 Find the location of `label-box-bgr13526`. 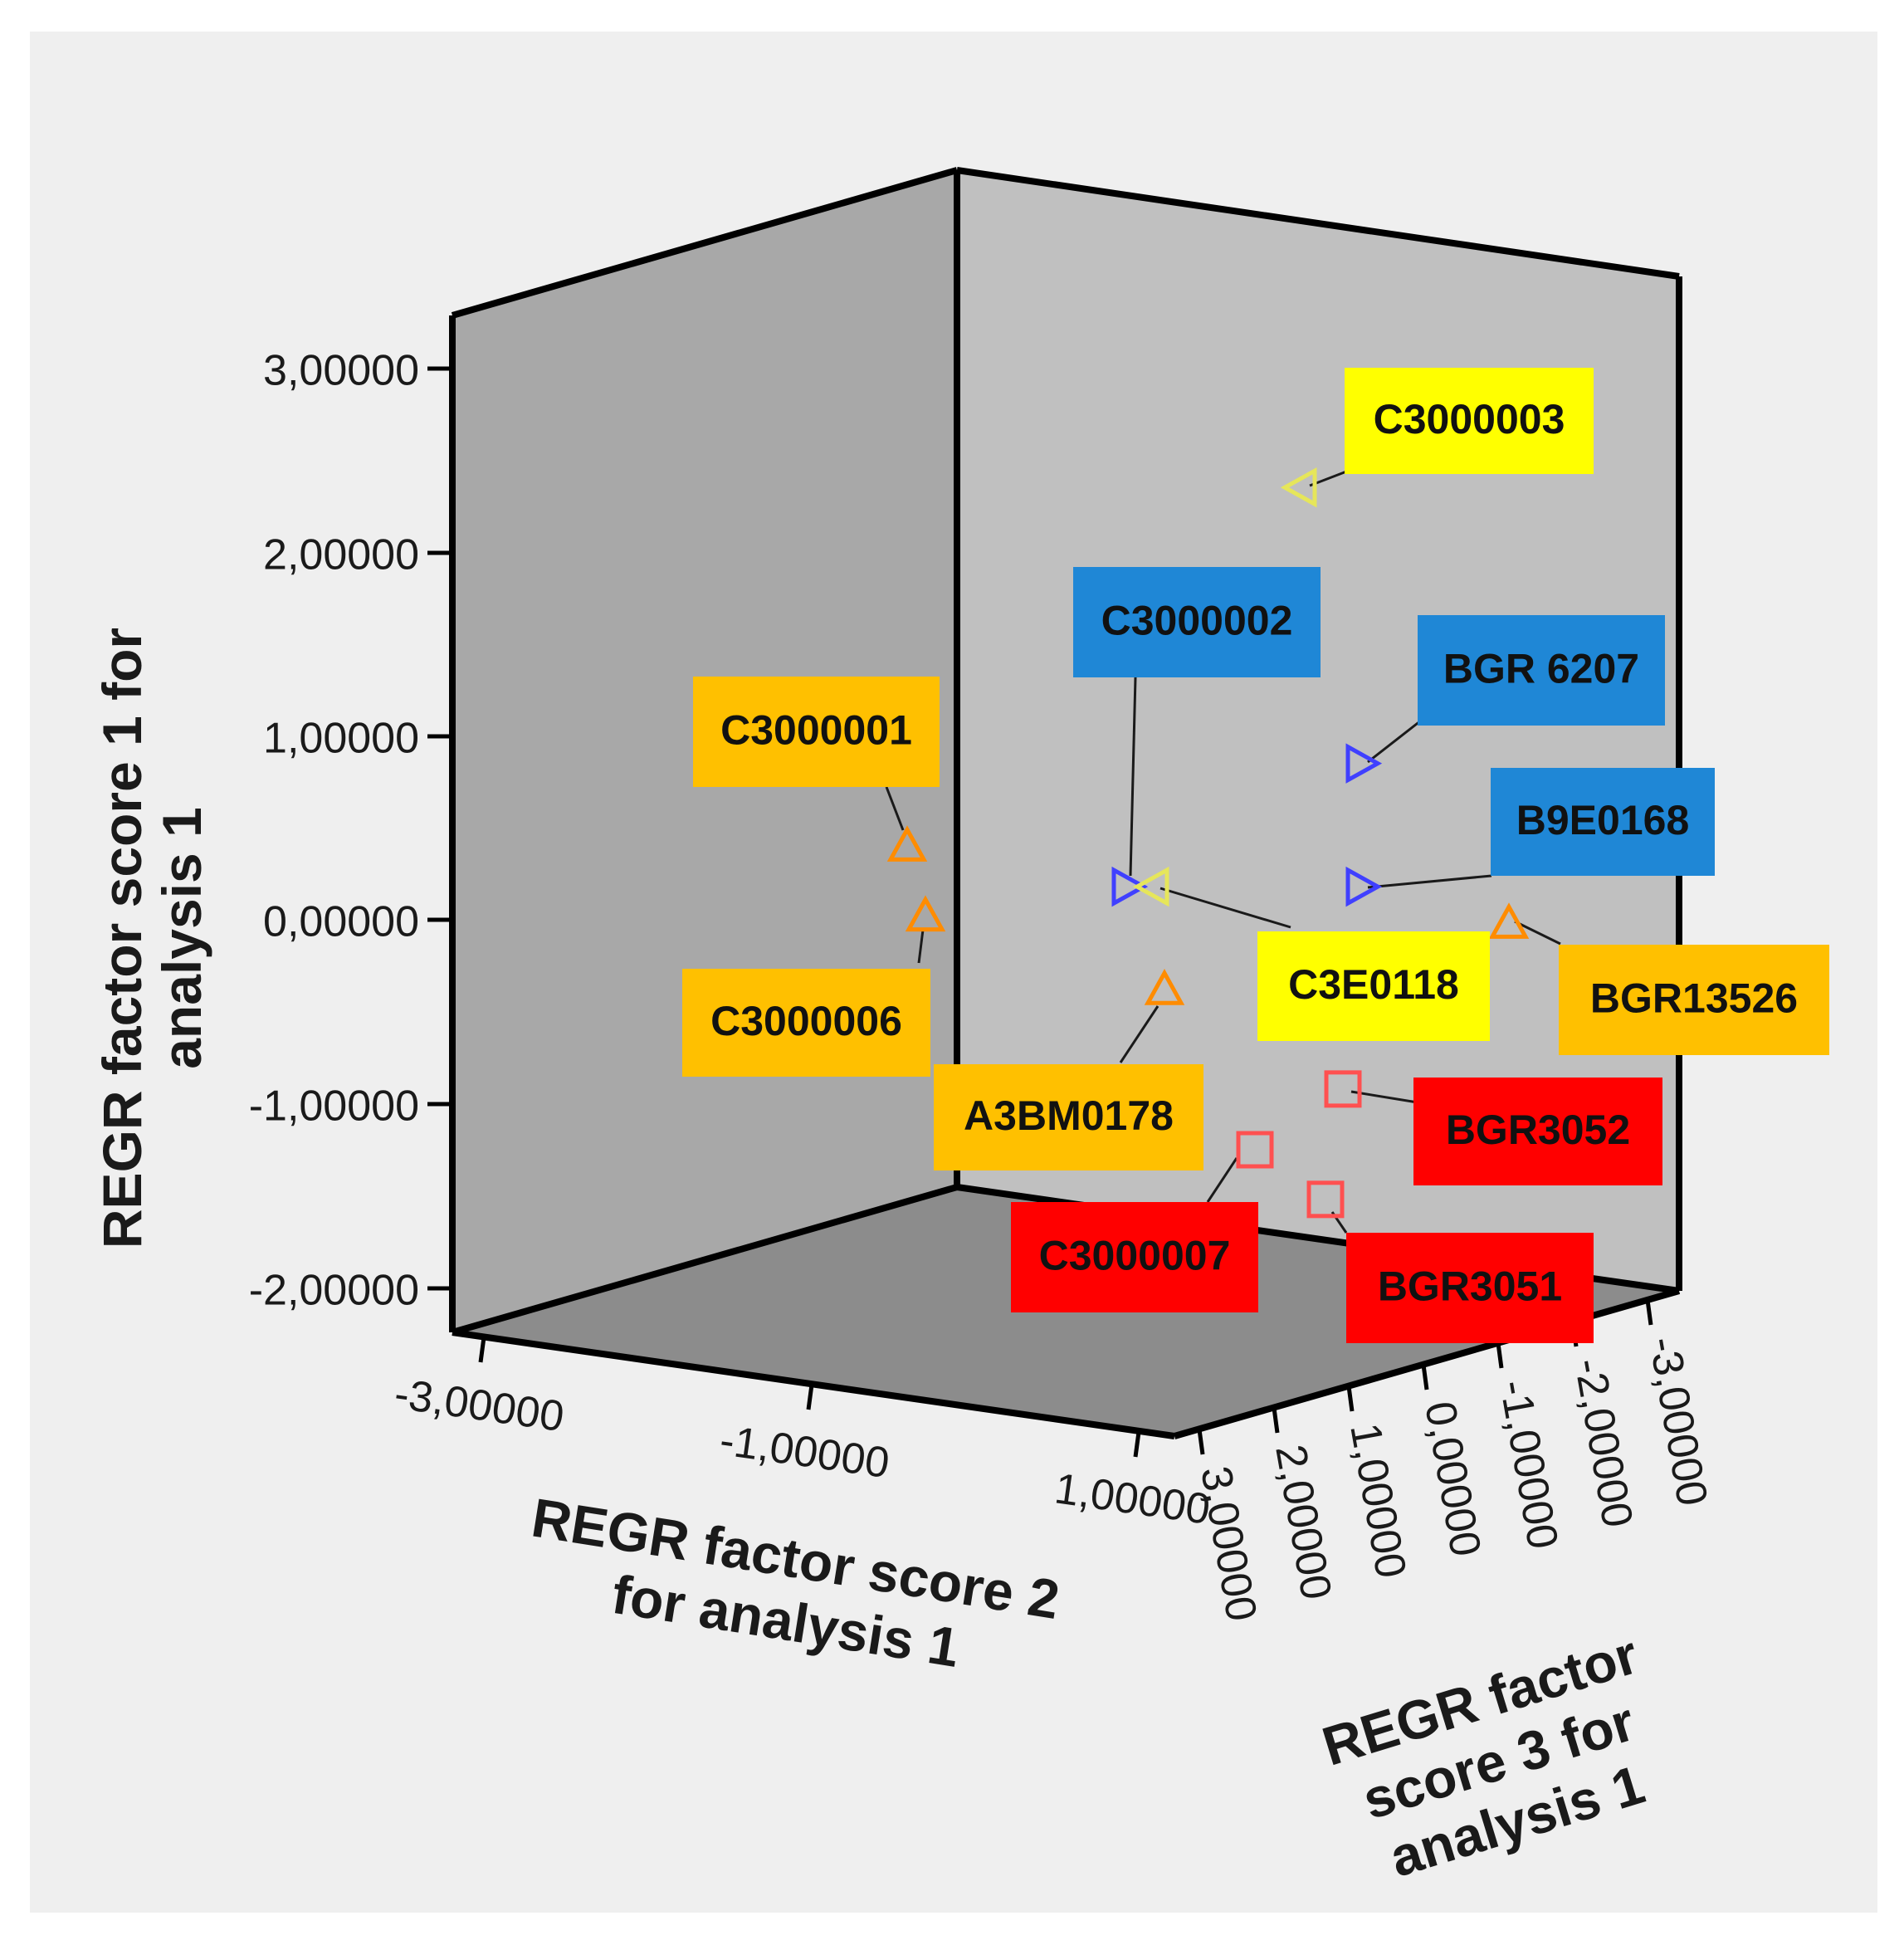

label-box-bgr13526 is located at coordinates (1694, 1000).